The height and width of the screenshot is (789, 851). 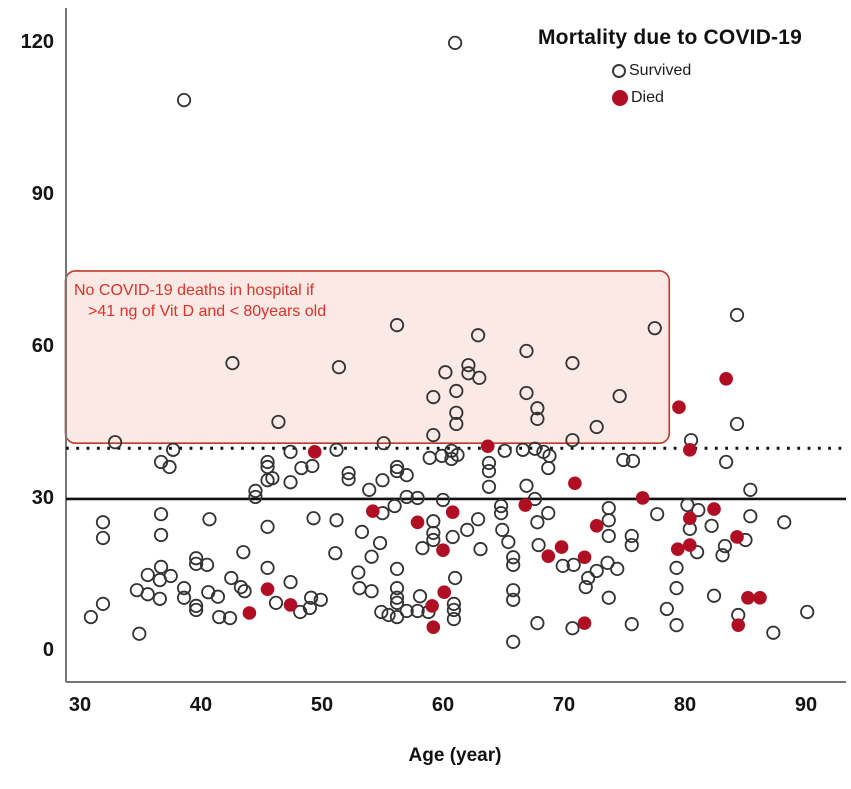 I want to click on x-tick-label: 80, so click(x=685, y=705).